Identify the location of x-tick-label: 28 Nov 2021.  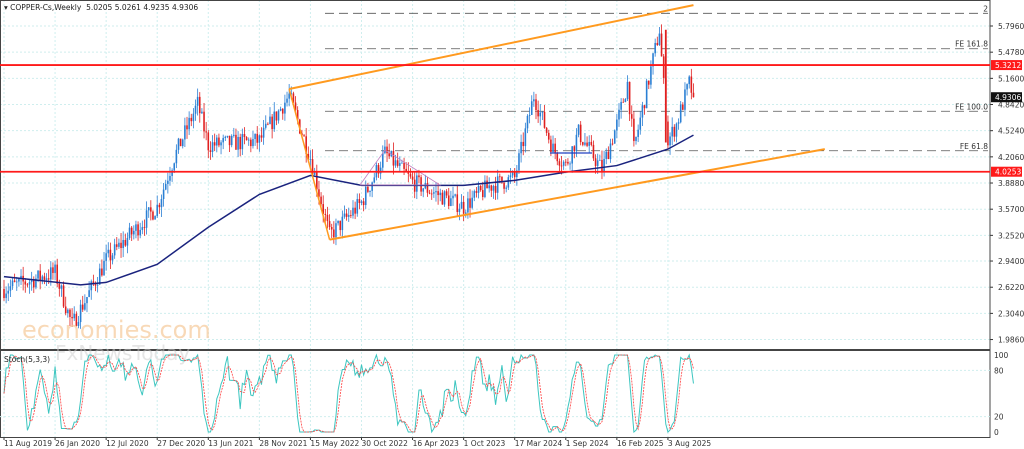
(283, 443).